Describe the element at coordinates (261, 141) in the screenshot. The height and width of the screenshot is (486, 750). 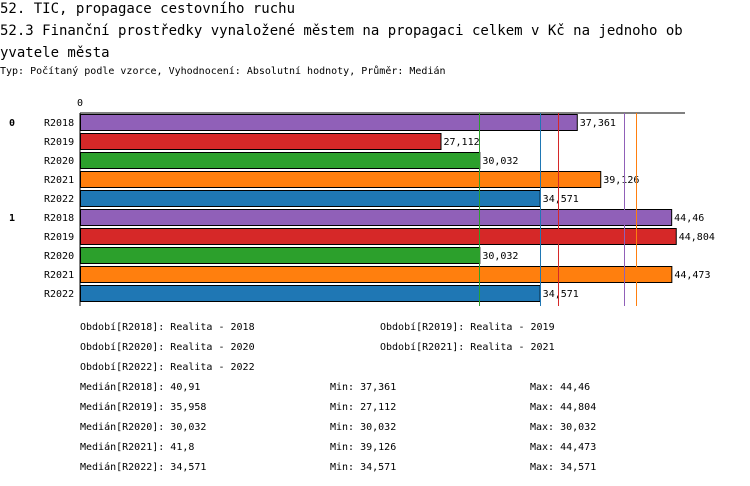
I see `bar-g0-r2019` at that location.